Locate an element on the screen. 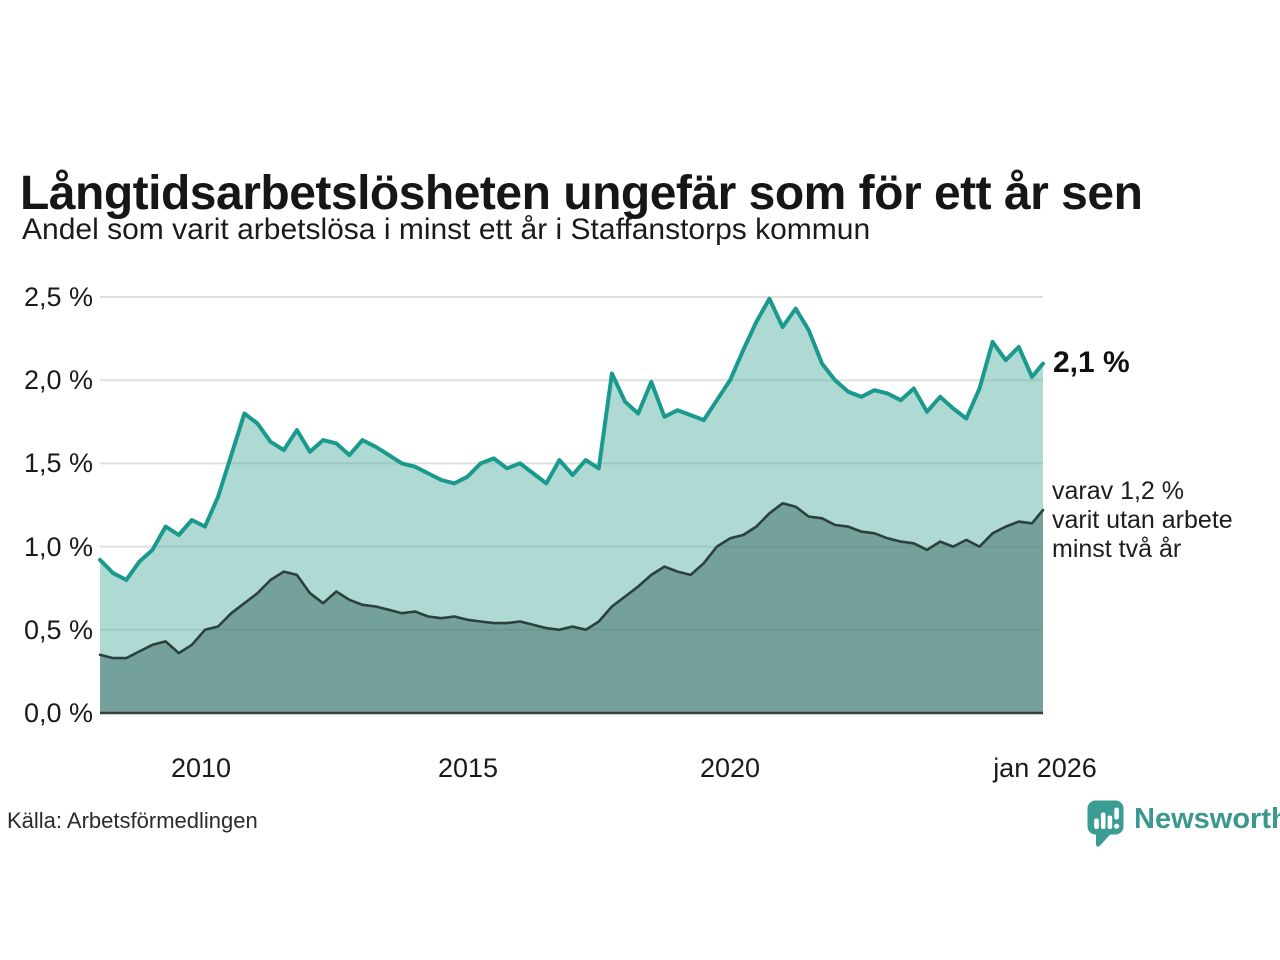 This screenshot has height=960, width=1280. source-attribution: Källa: Arbetsförmedlingen is located at coordinates (132, 820).